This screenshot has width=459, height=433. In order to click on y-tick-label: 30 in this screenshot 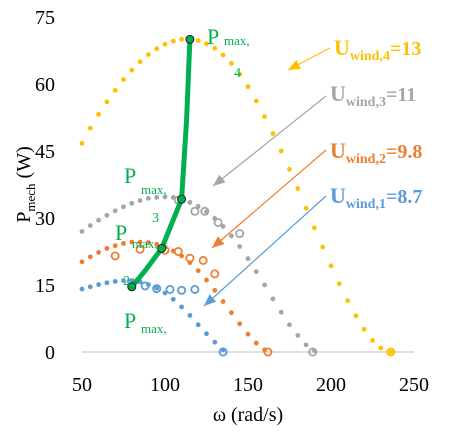, I will do `click(45, 219)`.